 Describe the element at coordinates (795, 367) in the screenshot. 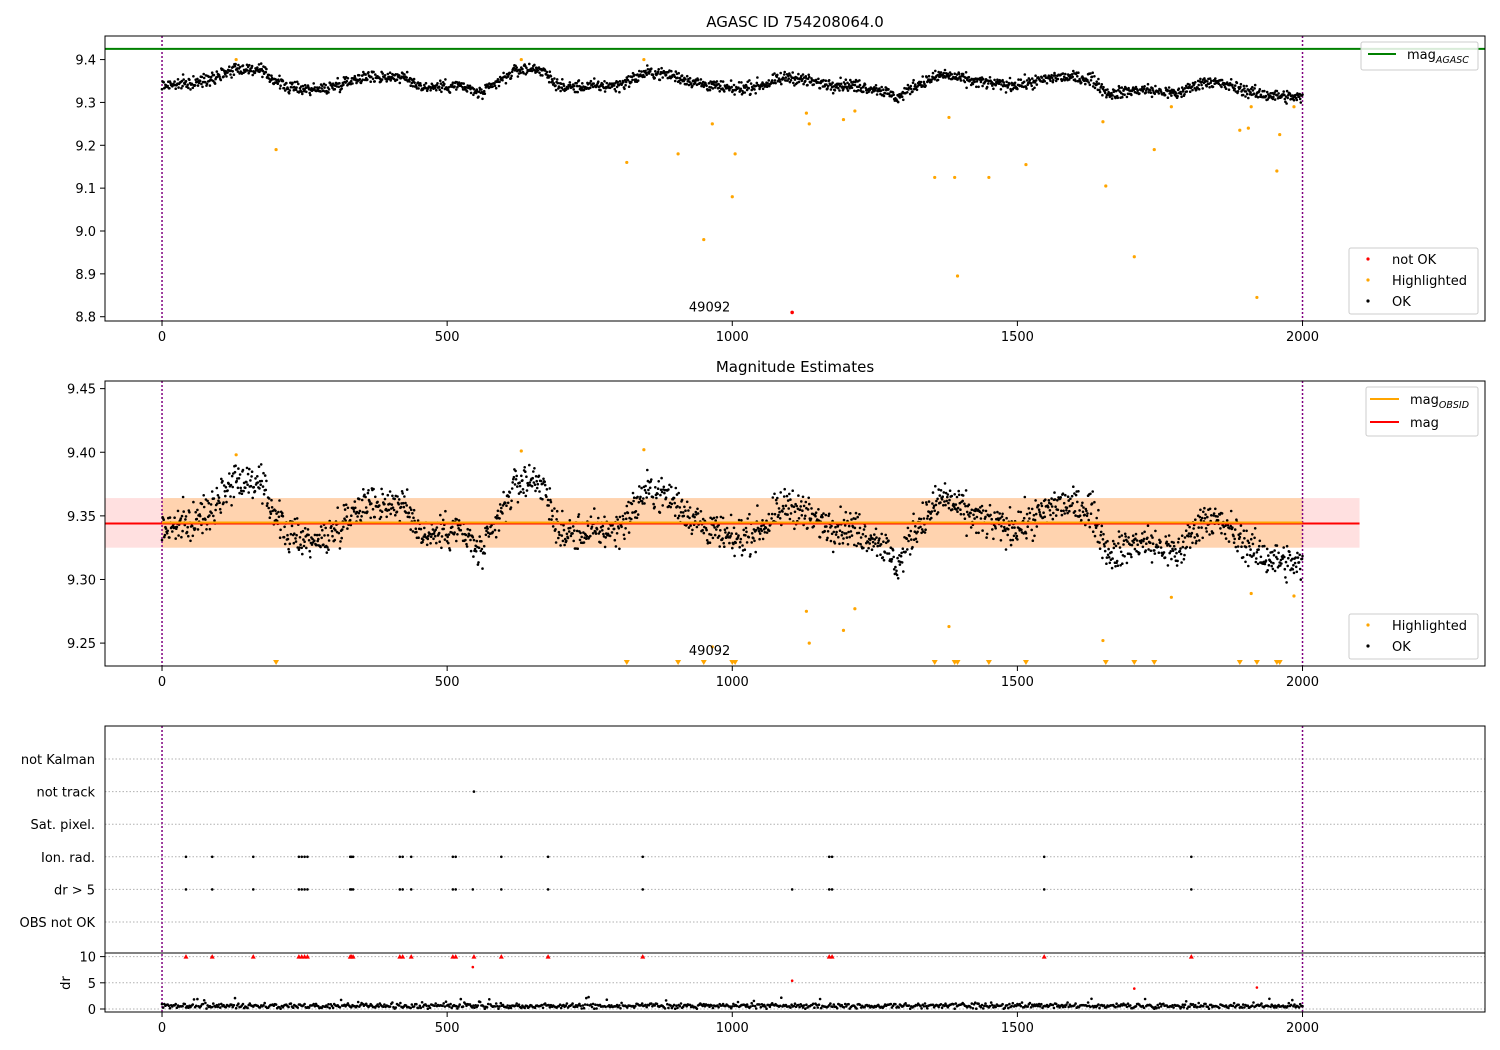

I see `panel-magnitude-title: Magnitude Estimates` at that location.